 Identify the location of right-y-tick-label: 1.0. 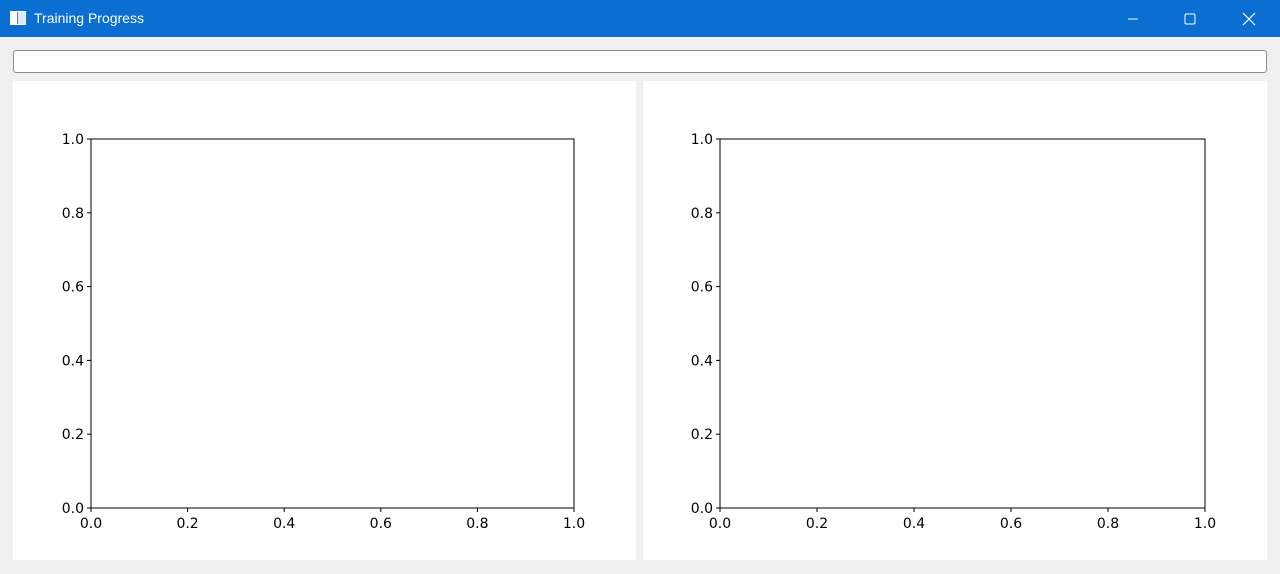
(702, 140).